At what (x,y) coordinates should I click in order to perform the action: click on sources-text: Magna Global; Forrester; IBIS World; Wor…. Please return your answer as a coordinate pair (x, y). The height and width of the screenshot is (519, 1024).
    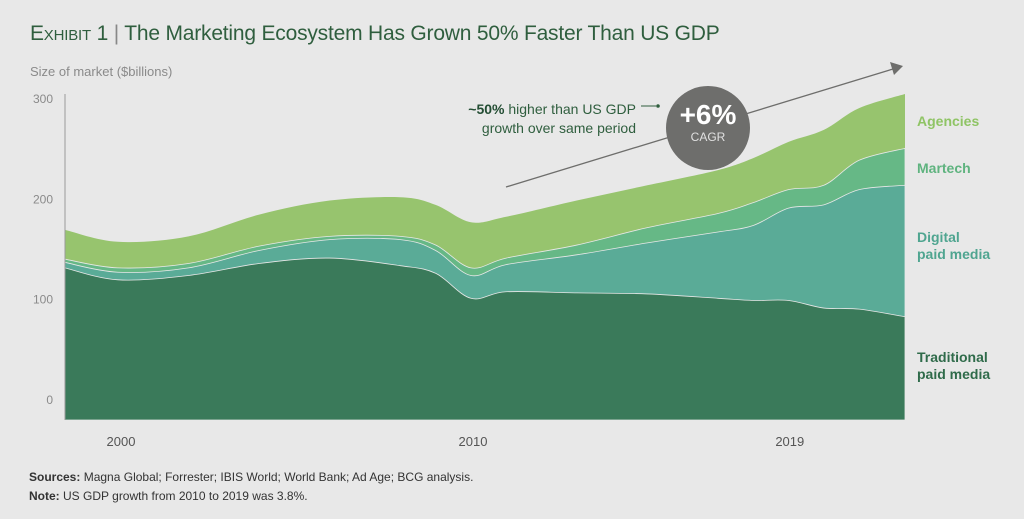
    Looking at the image, I should click on (278, 477).